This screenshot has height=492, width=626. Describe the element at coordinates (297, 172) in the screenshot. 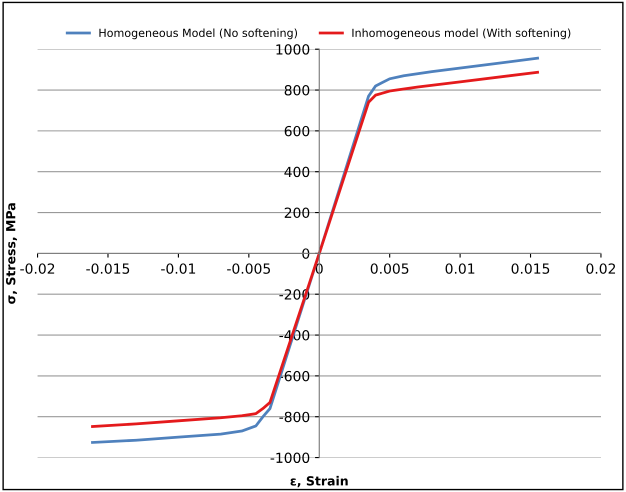

I see `y-tick-label: 400` at that location.